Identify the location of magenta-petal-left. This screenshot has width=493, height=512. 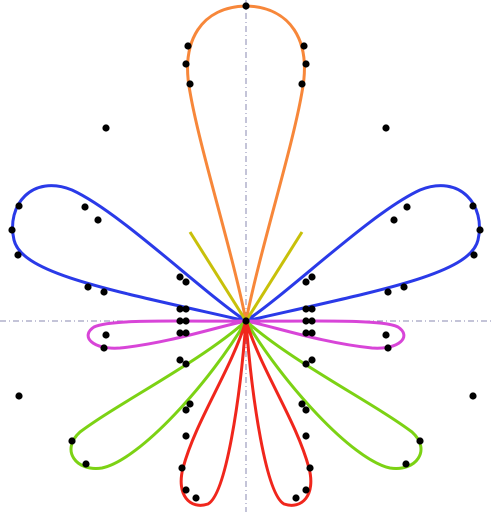
(167, 334).